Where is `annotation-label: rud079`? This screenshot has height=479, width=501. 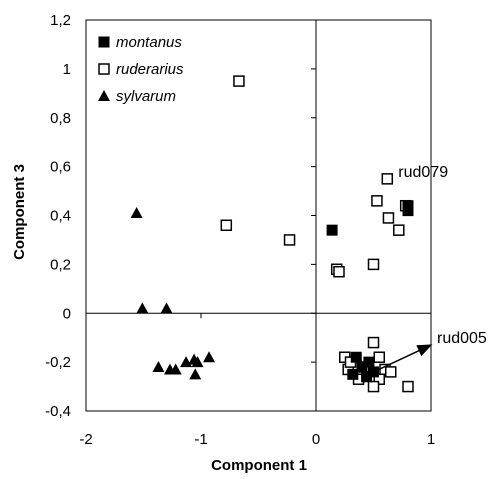
annotation-label: rud079 is located at coordinates (423, 172).